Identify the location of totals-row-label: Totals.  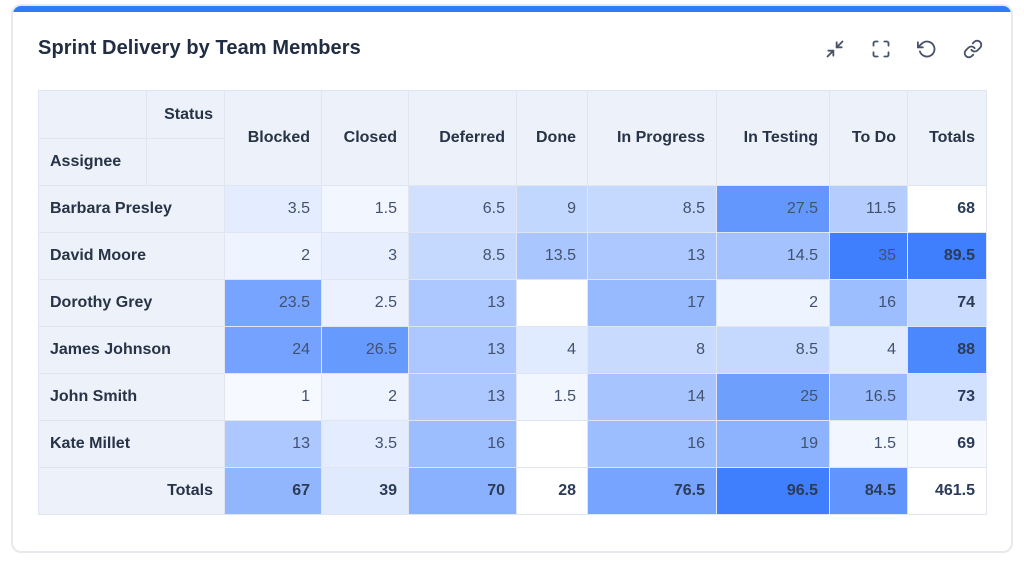
(131, 491).